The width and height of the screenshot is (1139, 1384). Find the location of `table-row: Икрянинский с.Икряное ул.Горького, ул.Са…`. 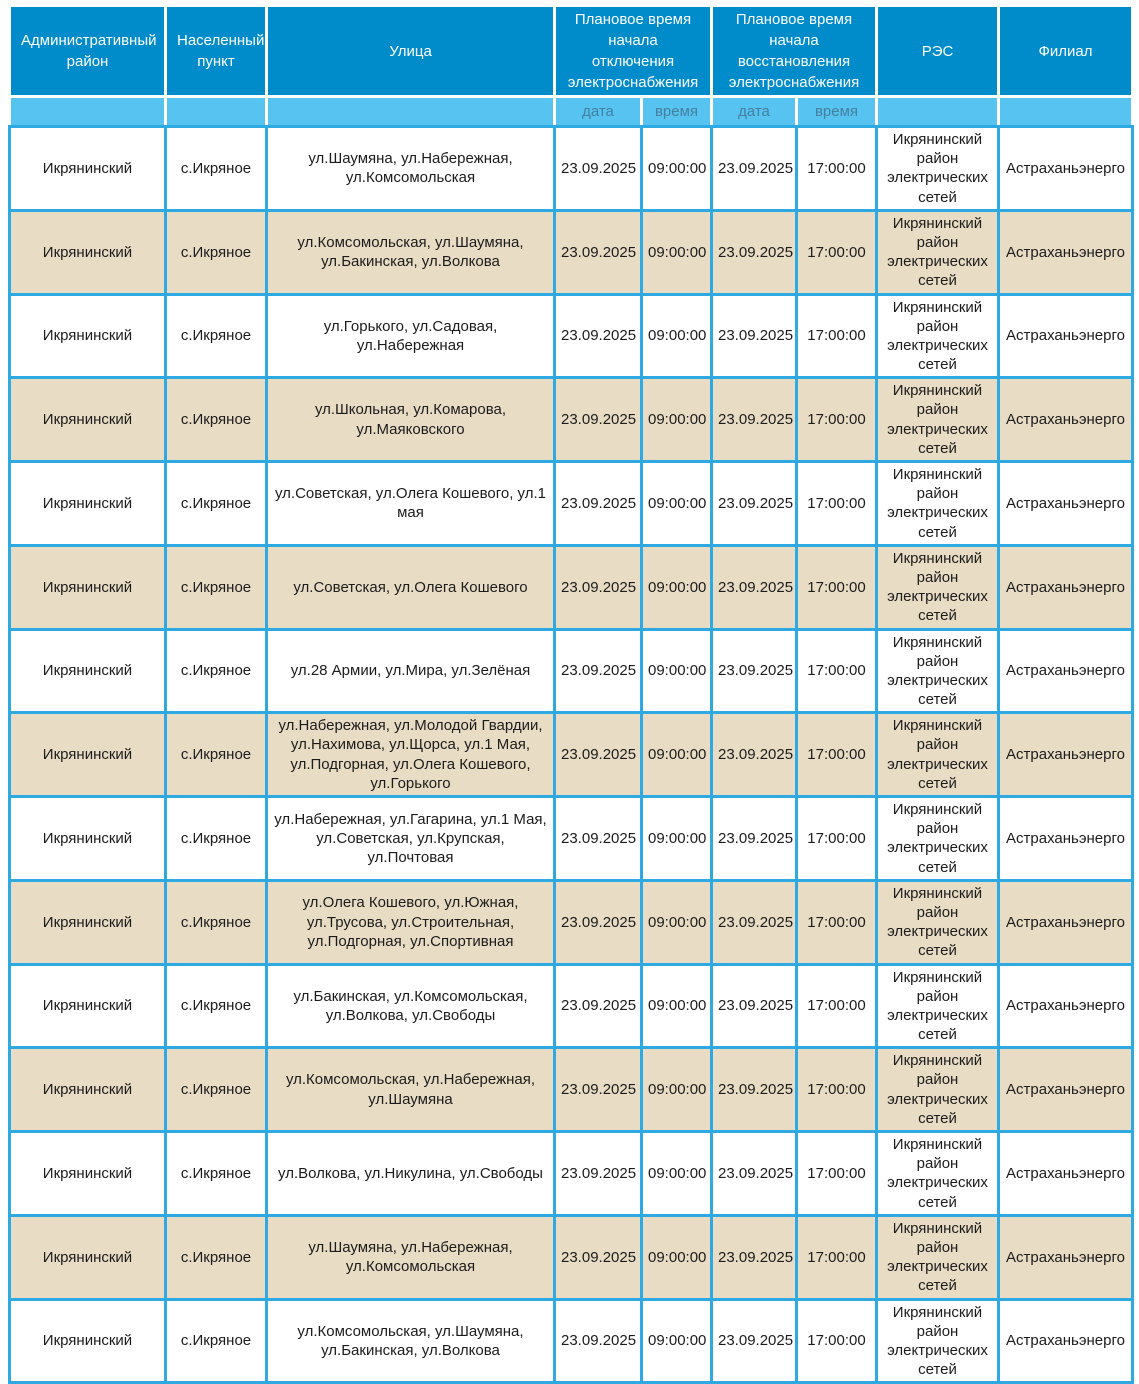

table-row: Икрянинский с.Икряное ул.Горького, ул.Са… is located at coordinates (571, 336).